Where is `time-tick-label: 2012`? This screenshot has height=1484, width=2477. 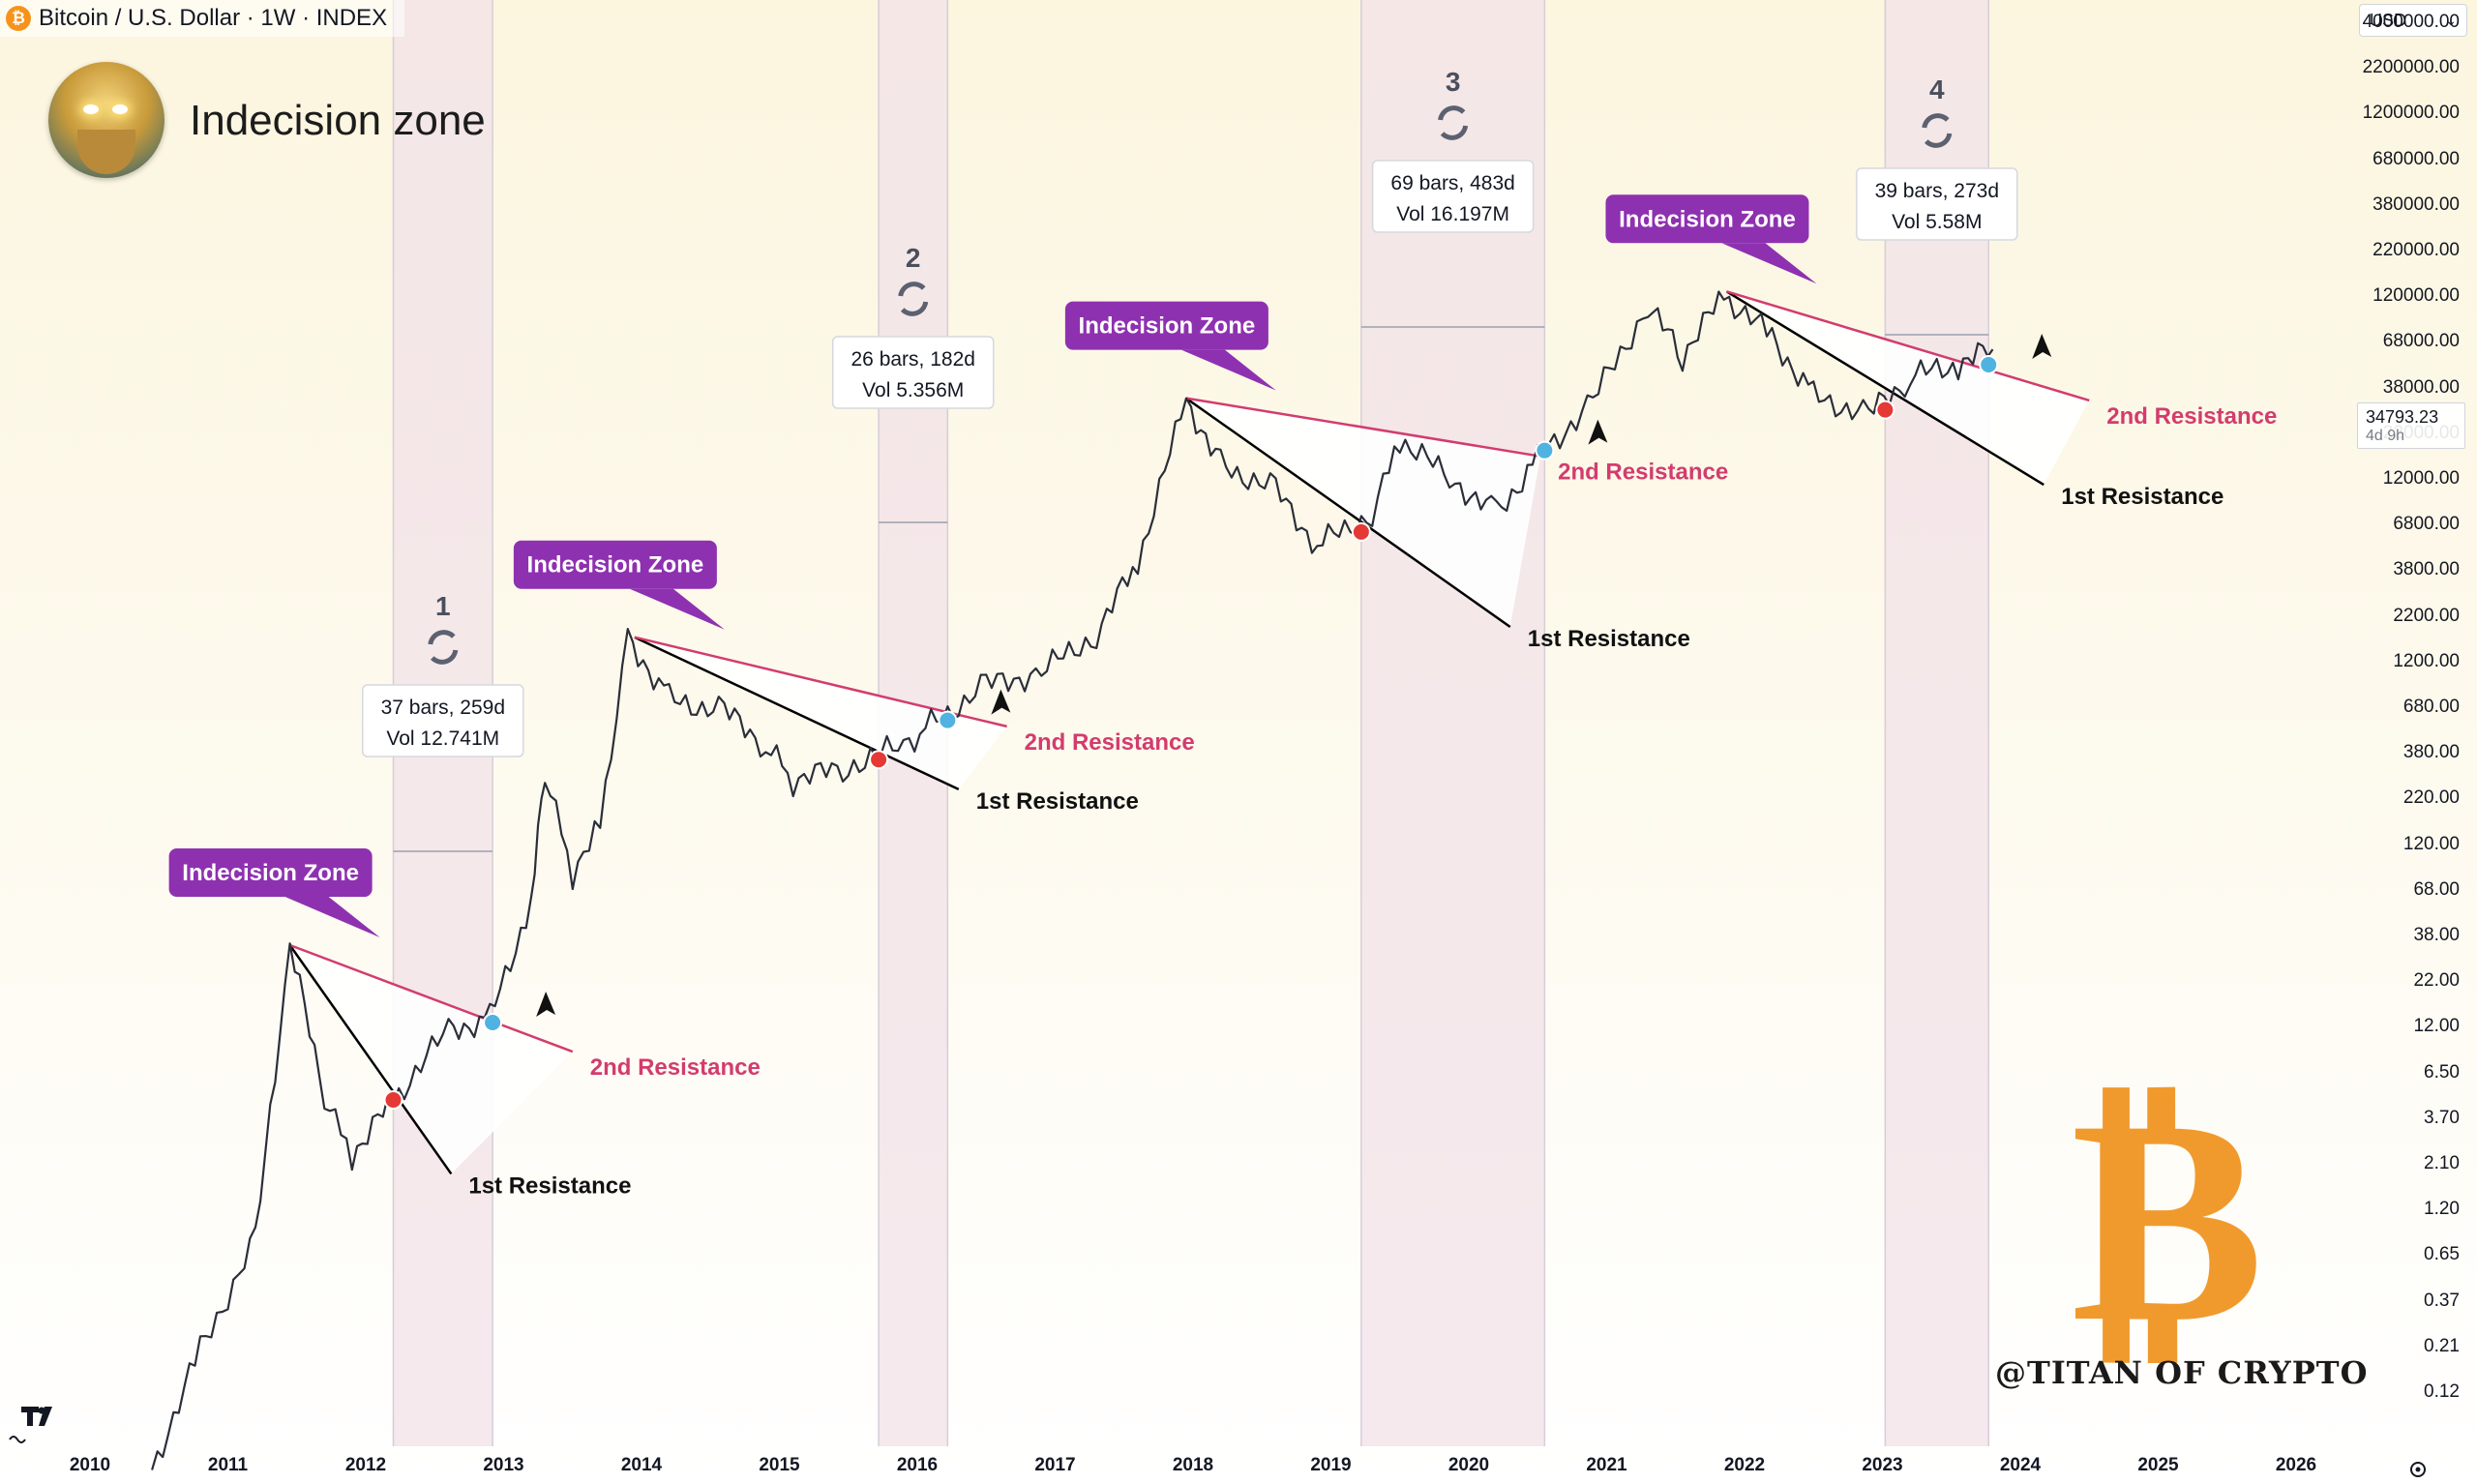
time-tick-label: 2012 is located at coordinates (365, 1465).